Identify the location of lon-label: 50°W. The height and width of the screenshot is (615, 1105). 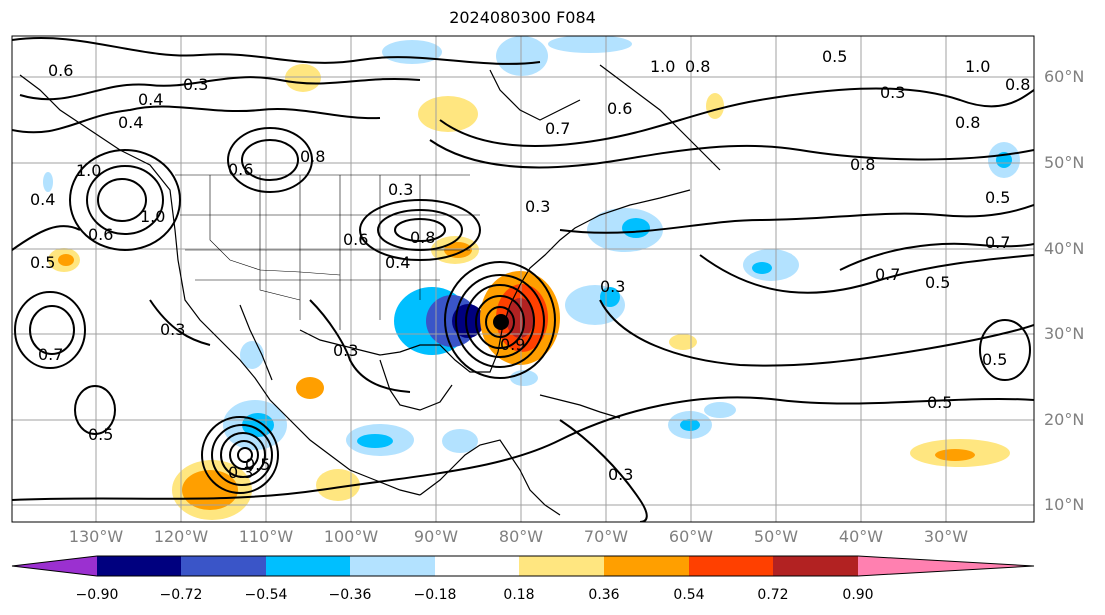
(776, 536).